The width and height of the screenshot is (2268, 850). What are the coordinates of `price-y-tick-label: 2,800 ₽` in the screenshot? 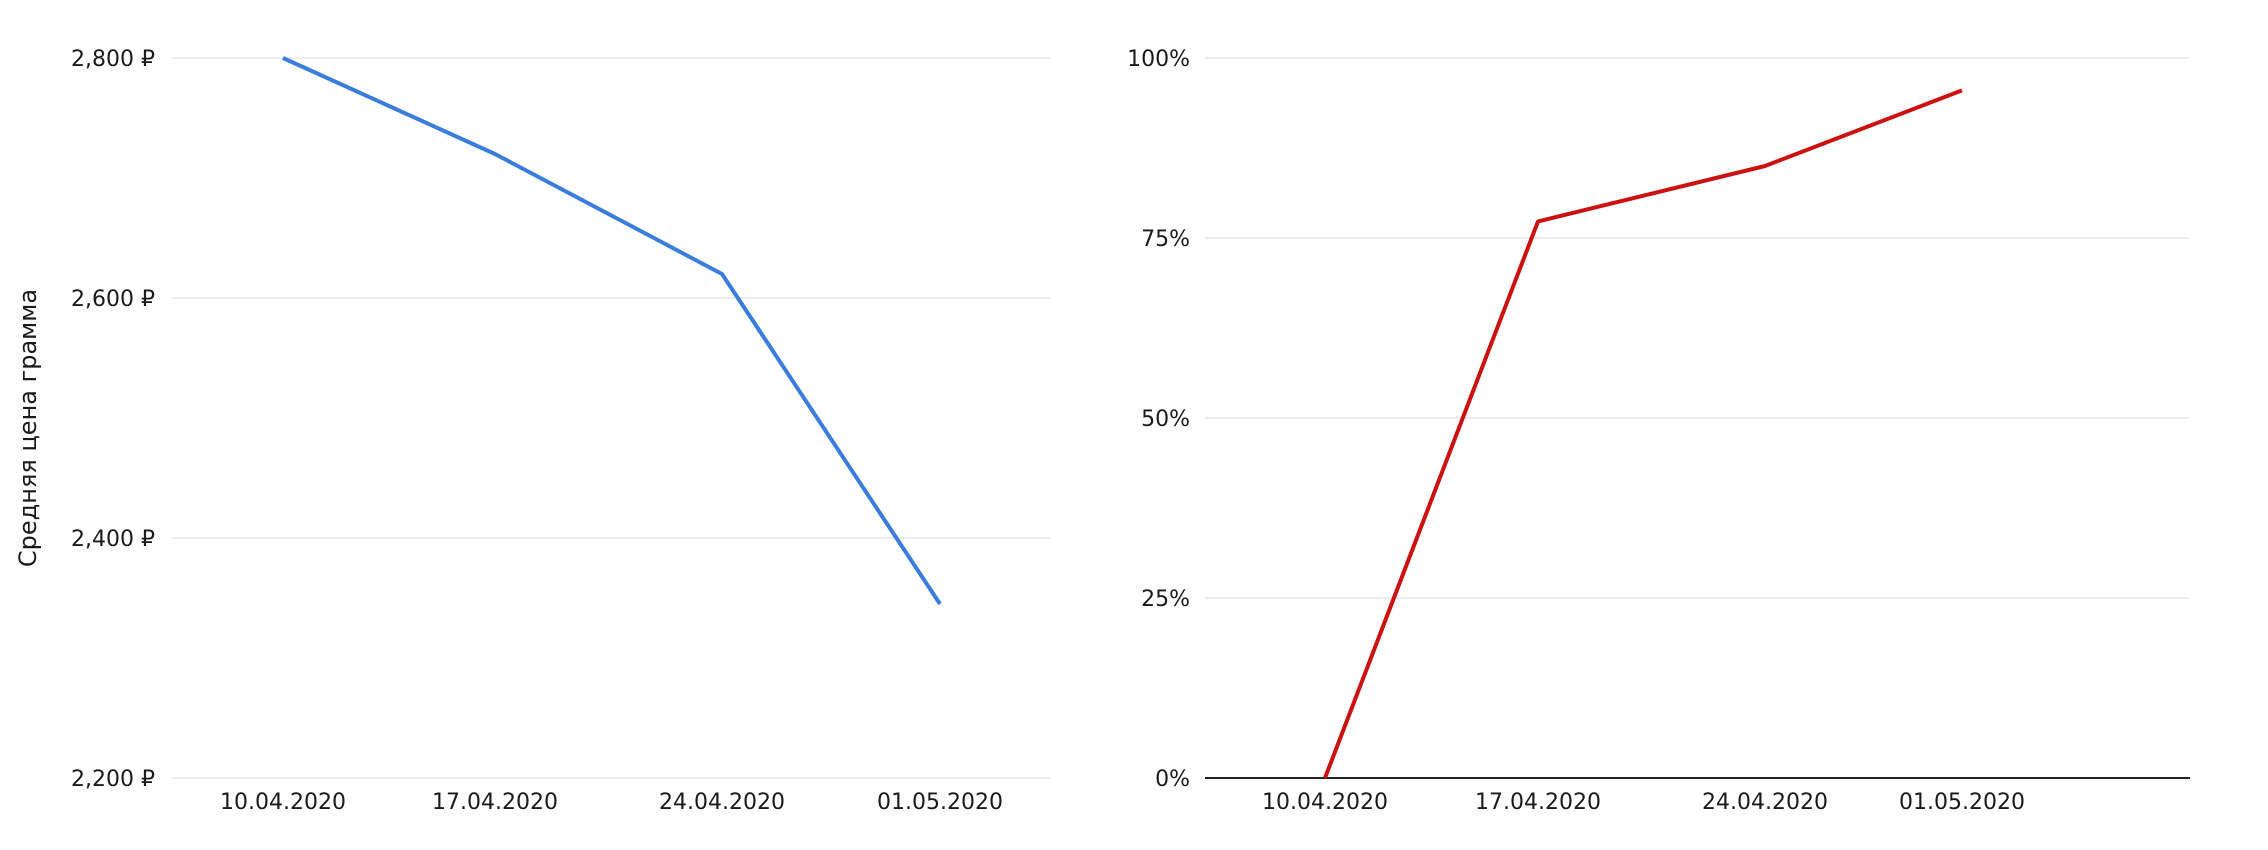 It's located at (113, 59).